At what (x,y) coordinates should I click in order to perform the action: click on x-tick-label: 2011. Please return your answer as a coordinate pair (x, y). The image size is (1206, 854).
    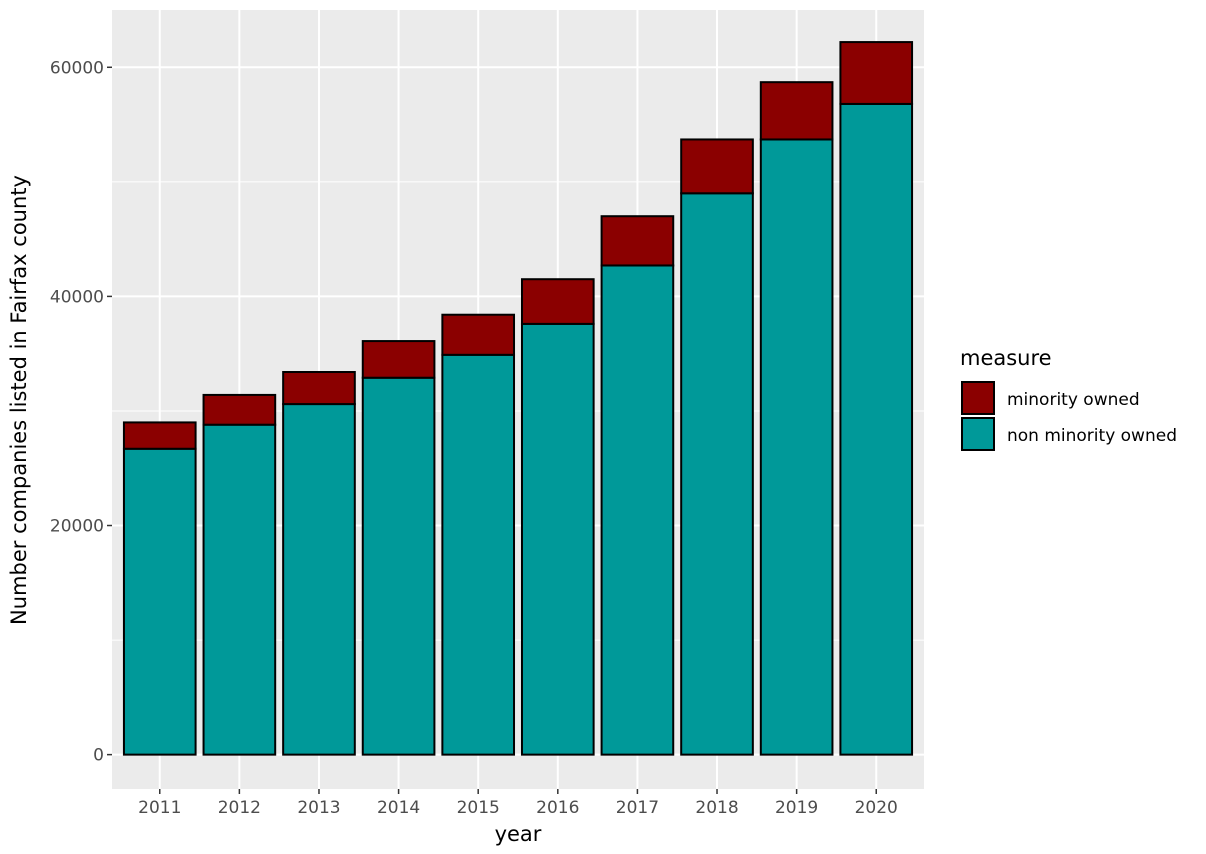
    Looking at the image, I should click on (159, 808).